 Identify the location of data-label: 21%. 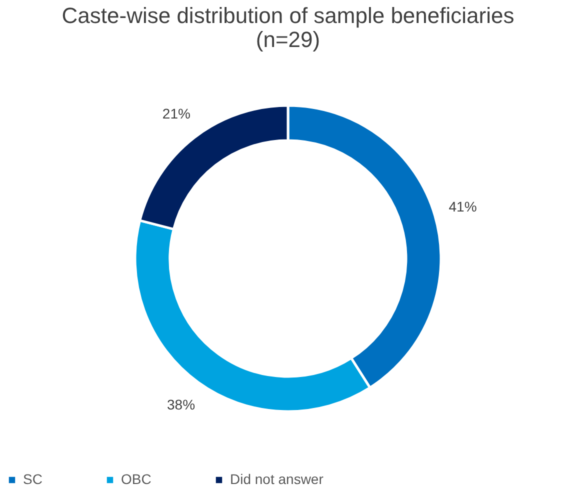
(176, 114).